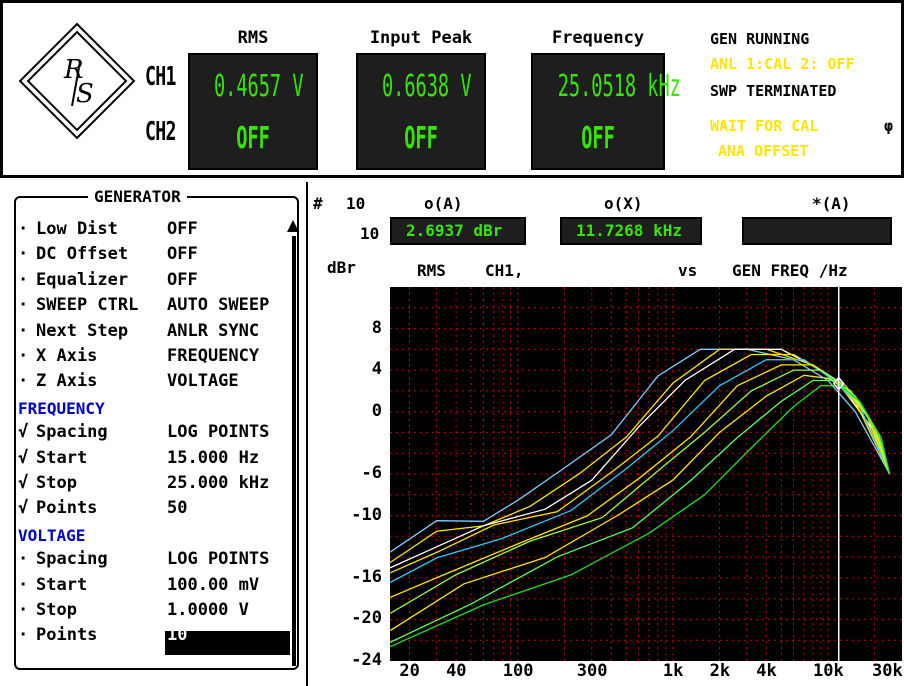 The width and height of the screenshot is (904, 686). I want to click on generator-row-label: Points, so click(67, 508).